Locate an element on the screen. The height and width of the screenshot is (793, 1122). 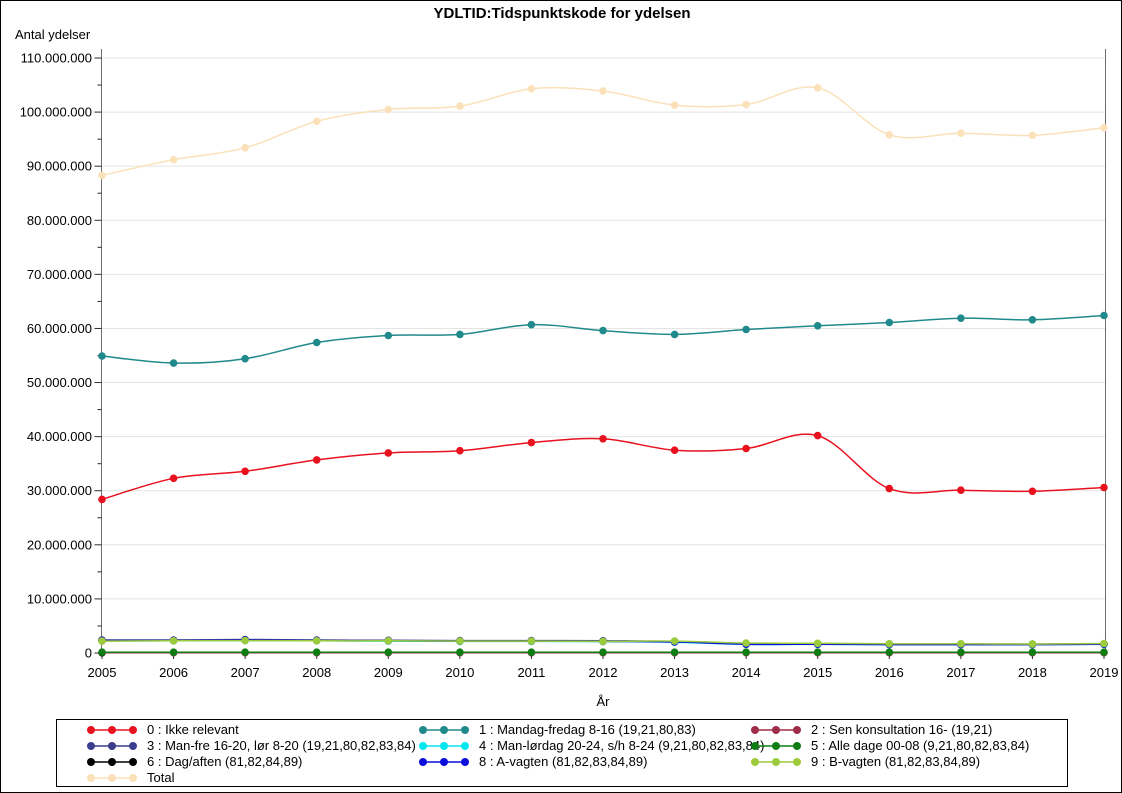
x-tick-label: 2014 is located at coordinates (746, 672).